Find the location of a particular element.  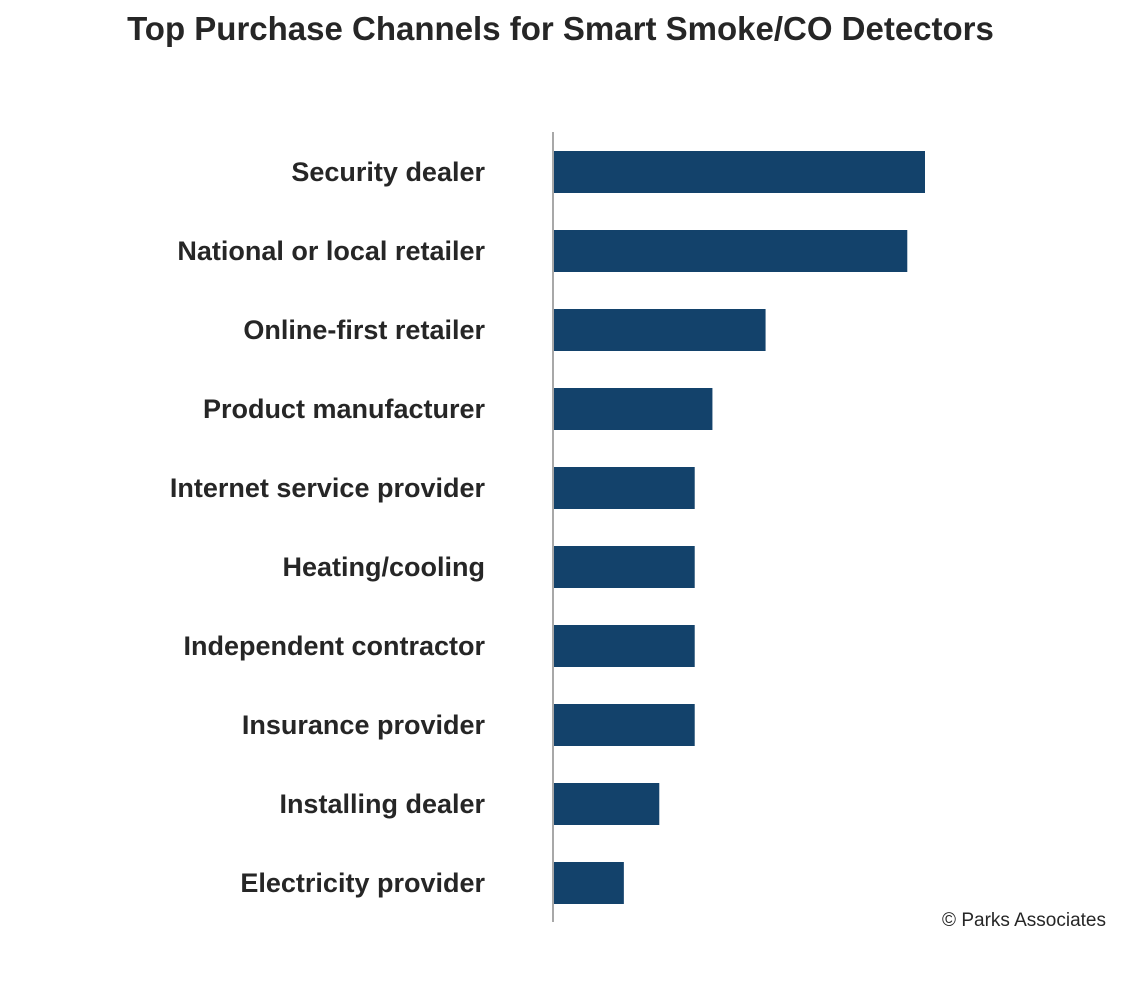

category-label-electricity-provider: Electricity provider is located at coordinates (362, 883).